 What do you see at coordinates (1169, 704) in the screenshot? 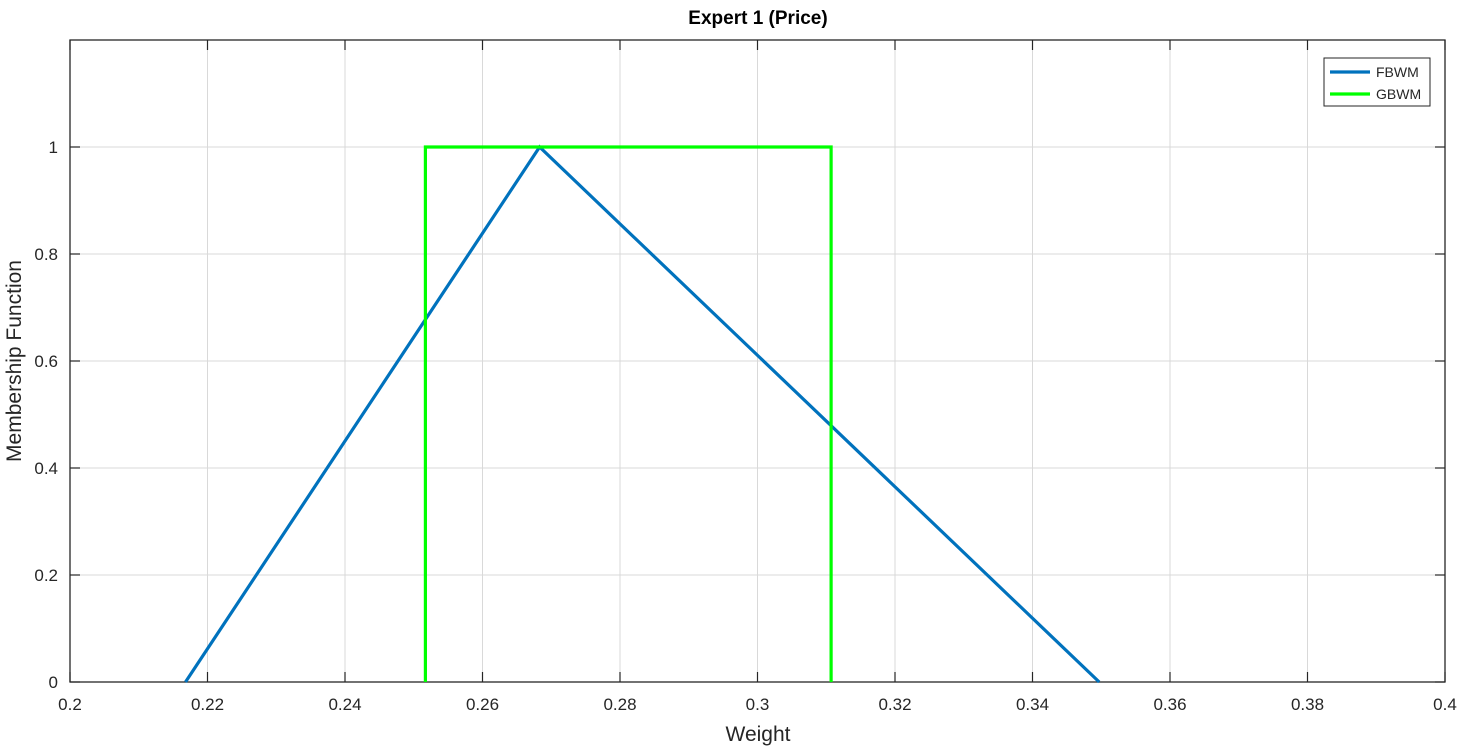
I see `x-tick-label: 0.36` at bounding box center [1169, 704].